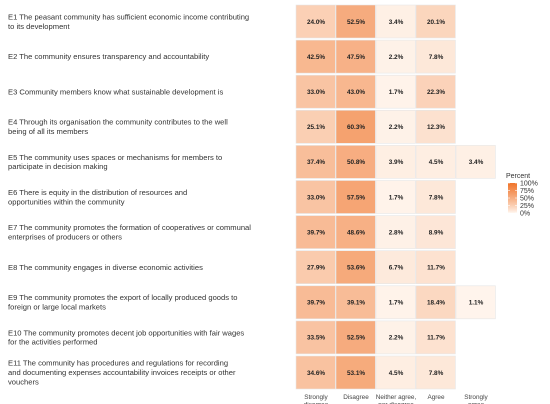 This screenshot has width=550, height=404. Describe the element at coordinates (356, 373) in the screenshot. I see `cell-value-label: 53.1%` at that location.